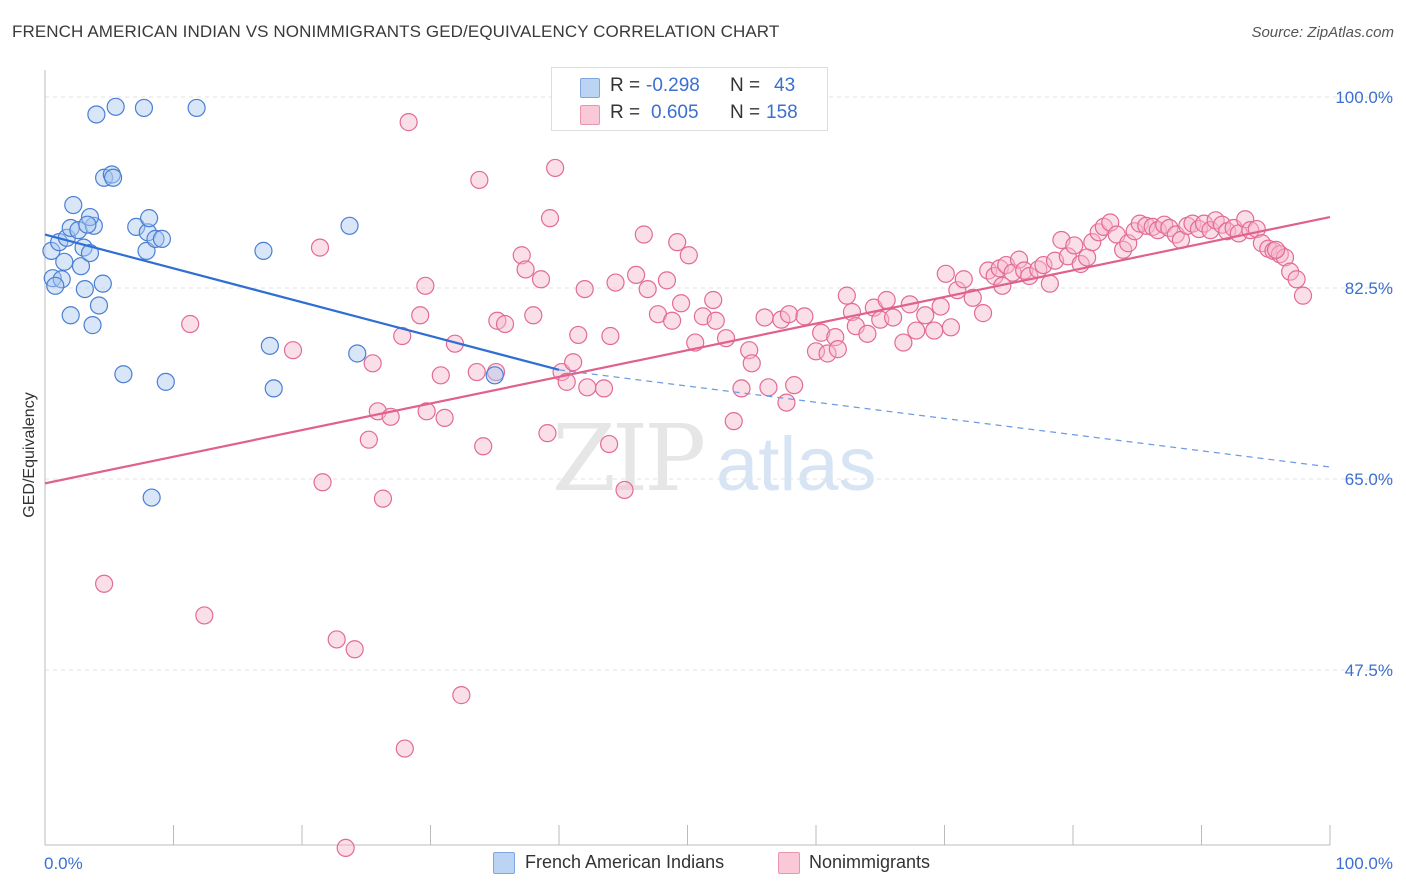 The width and height of the screenshot is (1406, 892). Describe the element at coordinates (785, 85) in the screenshot. I see `legend-n-value-blue: 43` at that location.